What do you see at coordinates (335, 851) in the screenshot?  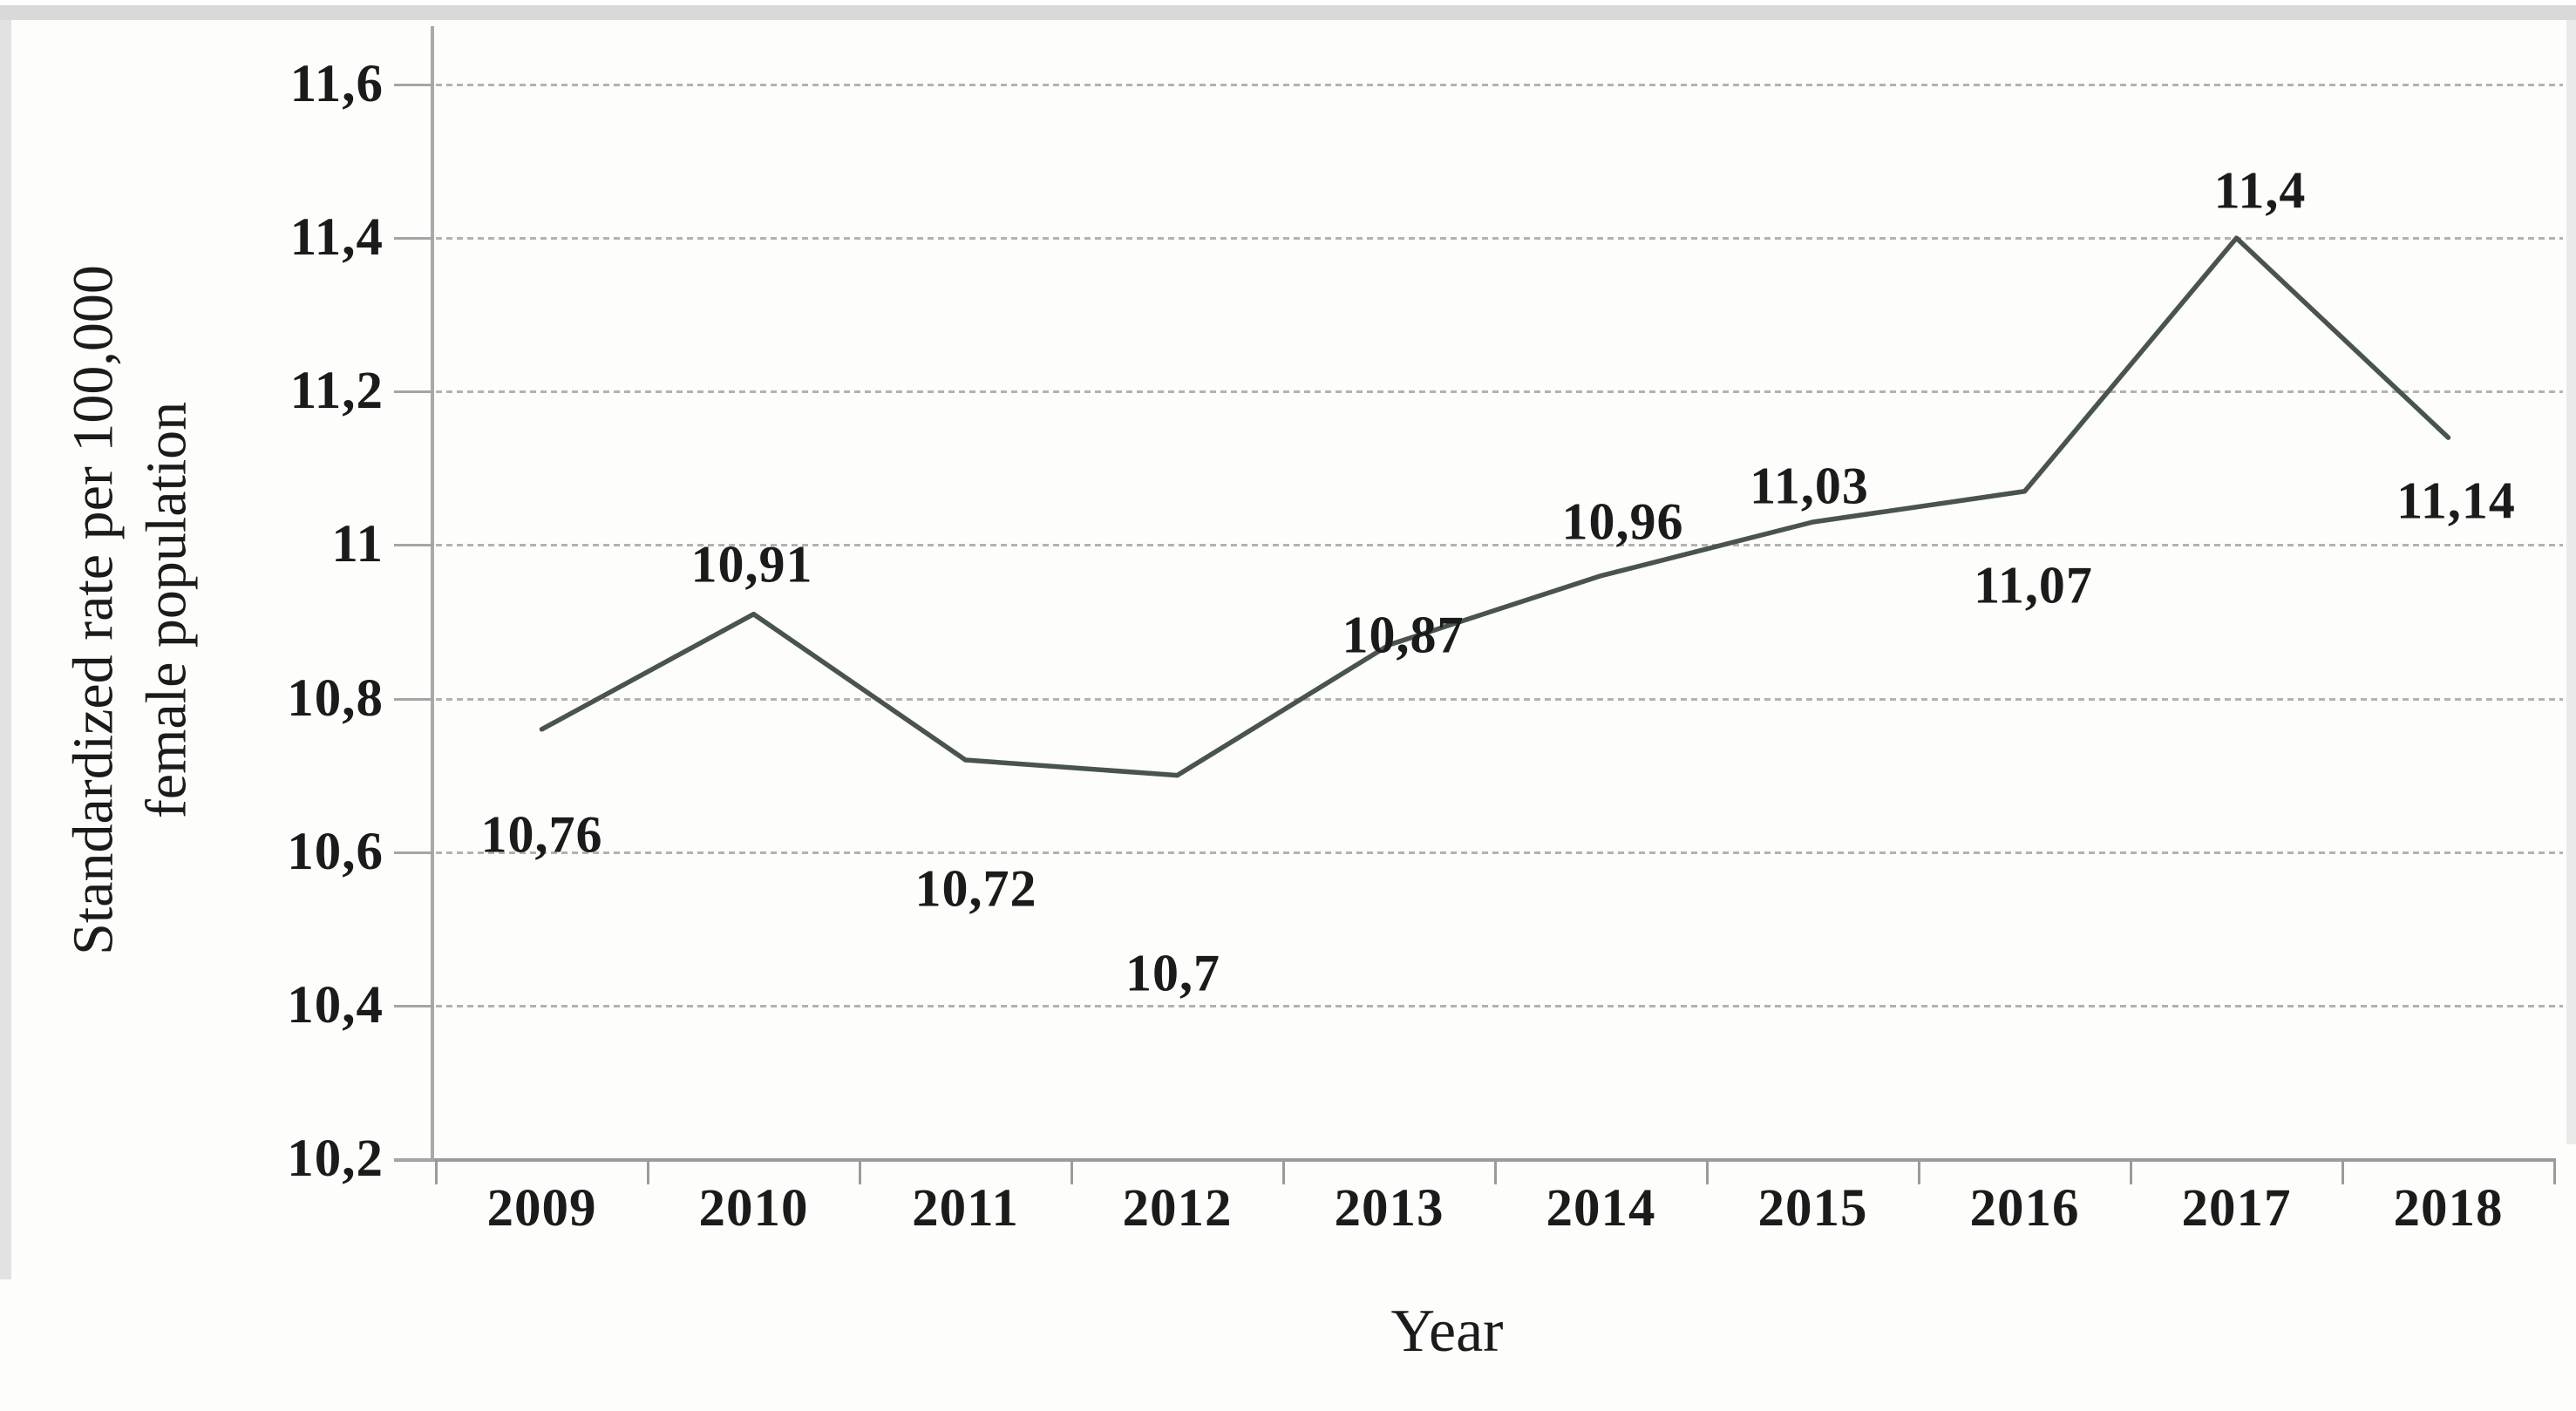 I see `y-tick-label-10,6: 10,6` at bounding box center [335, 851].